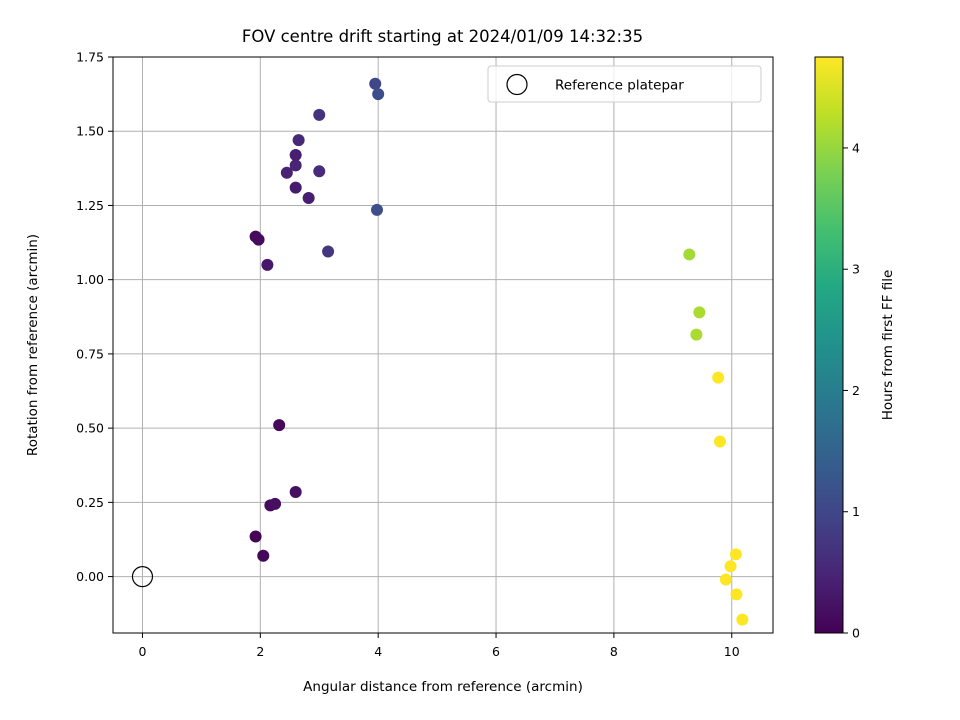  I want to click on colorbar-ticks: 0 1 2 3 4, so click(851, 390).